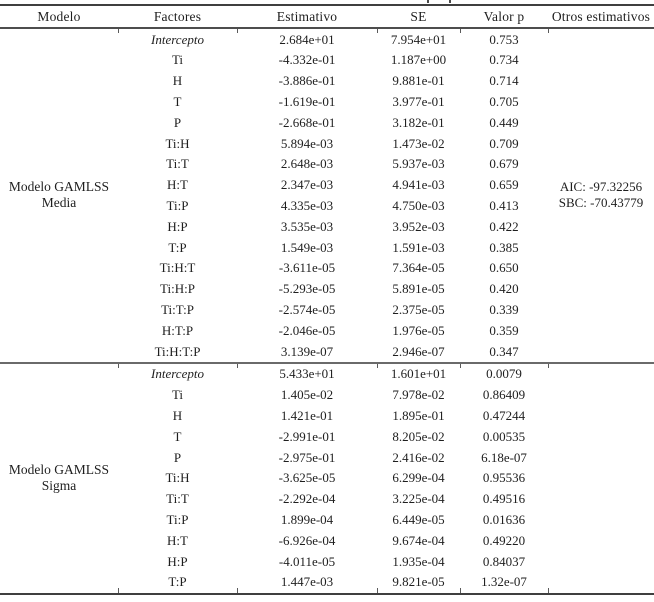 This screenshot has height=602, width=654. I want to click on estimate-cell: 1.899e-04, so click(307, 519).